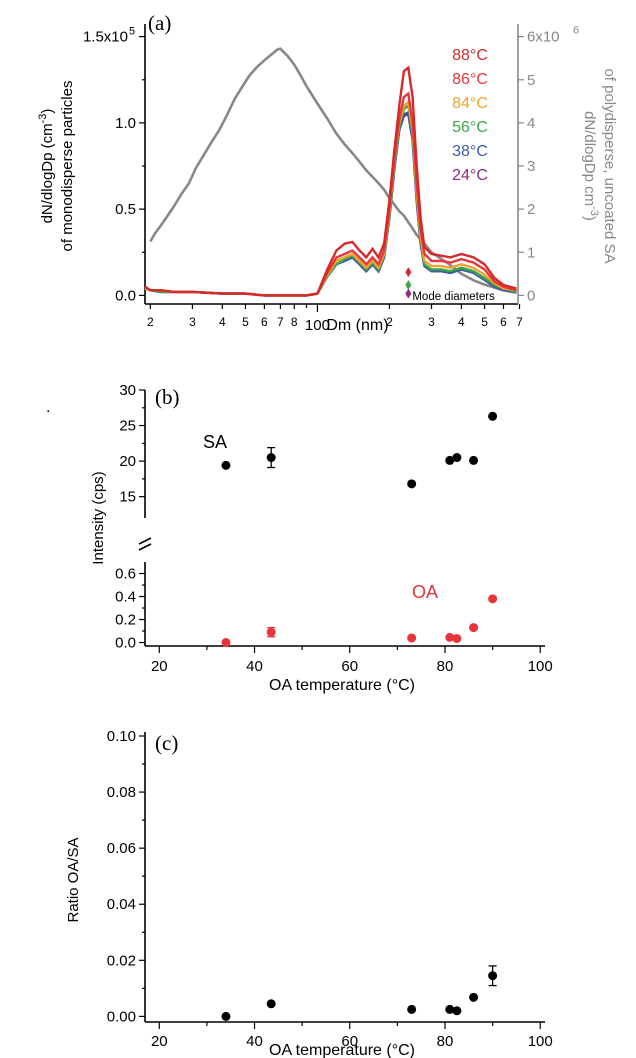 The height and width of the screenshot is (1058, 636). What do you see at coordinates (125, 574) in the screenshot?
I see `y-tick-label-lower-b: 0.6` at bounding box center [125, 574].